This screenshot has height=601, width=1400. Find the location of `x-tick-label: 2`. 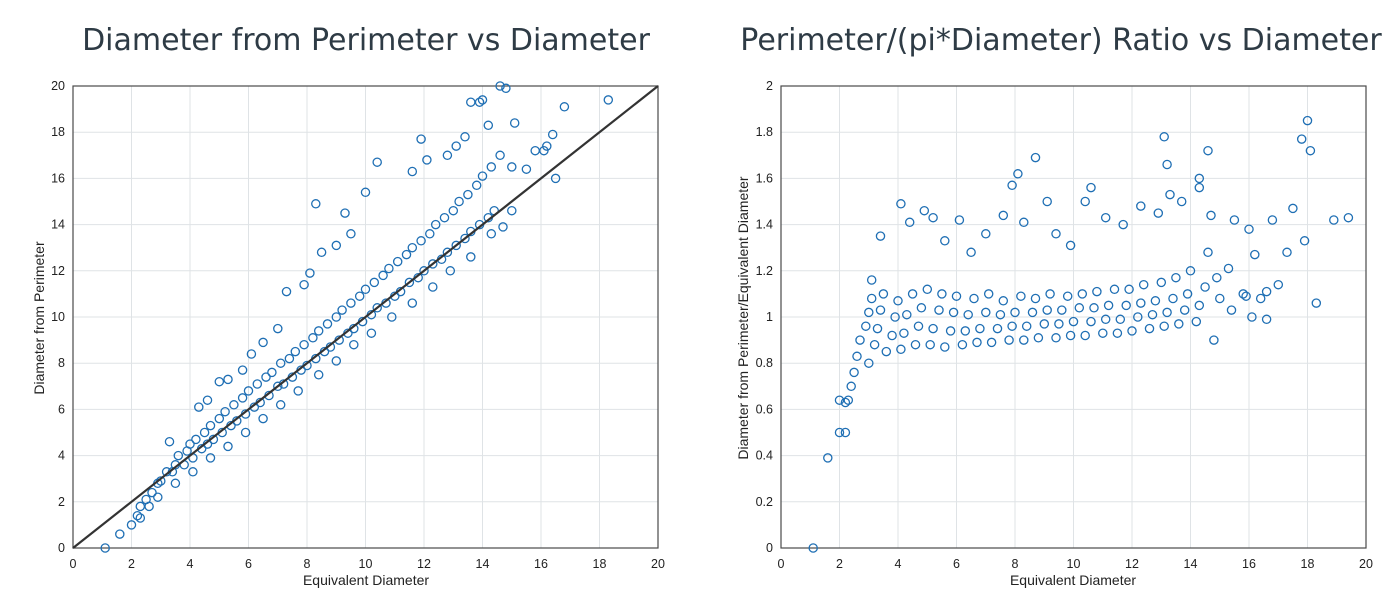

x-tick-label: 2 is located at coordinates (839, 564).